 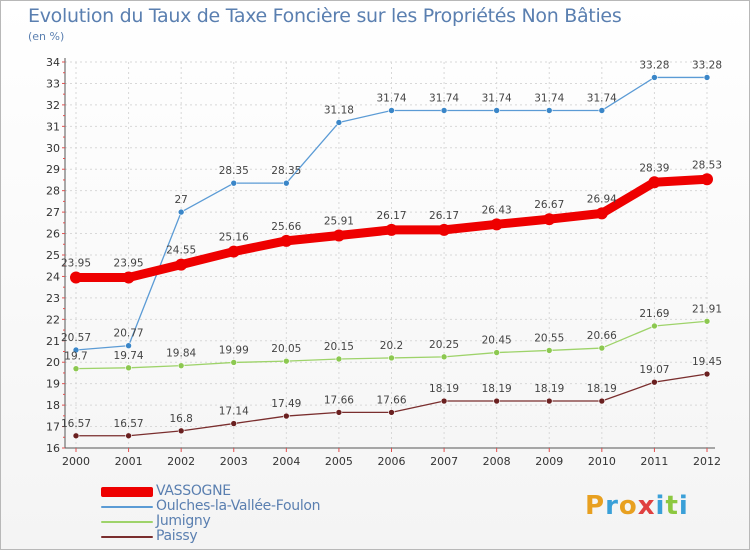 I want to click on y-tick-label: 17, so click(x=53, y=427).